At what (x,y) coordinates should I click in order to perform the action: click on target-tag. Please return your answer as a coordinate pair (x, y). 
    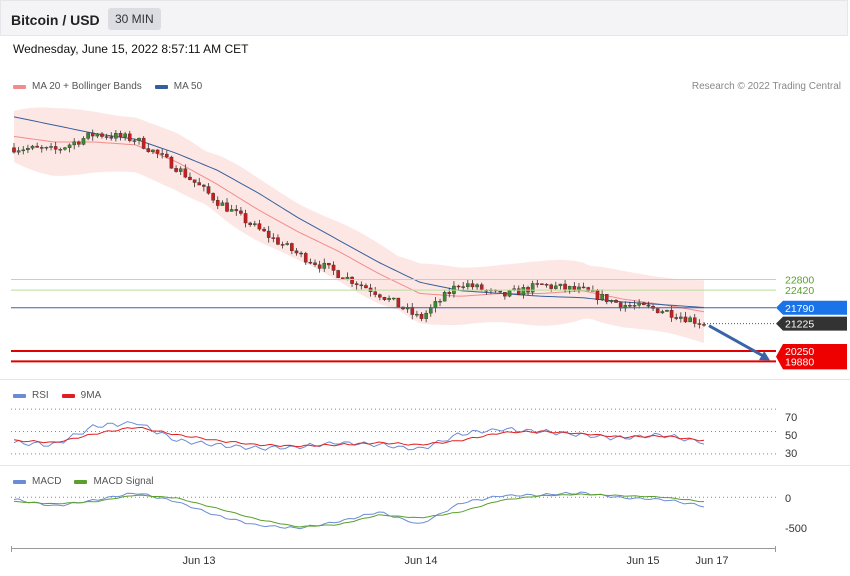
    Looking at the image, I should click on (811, 356).